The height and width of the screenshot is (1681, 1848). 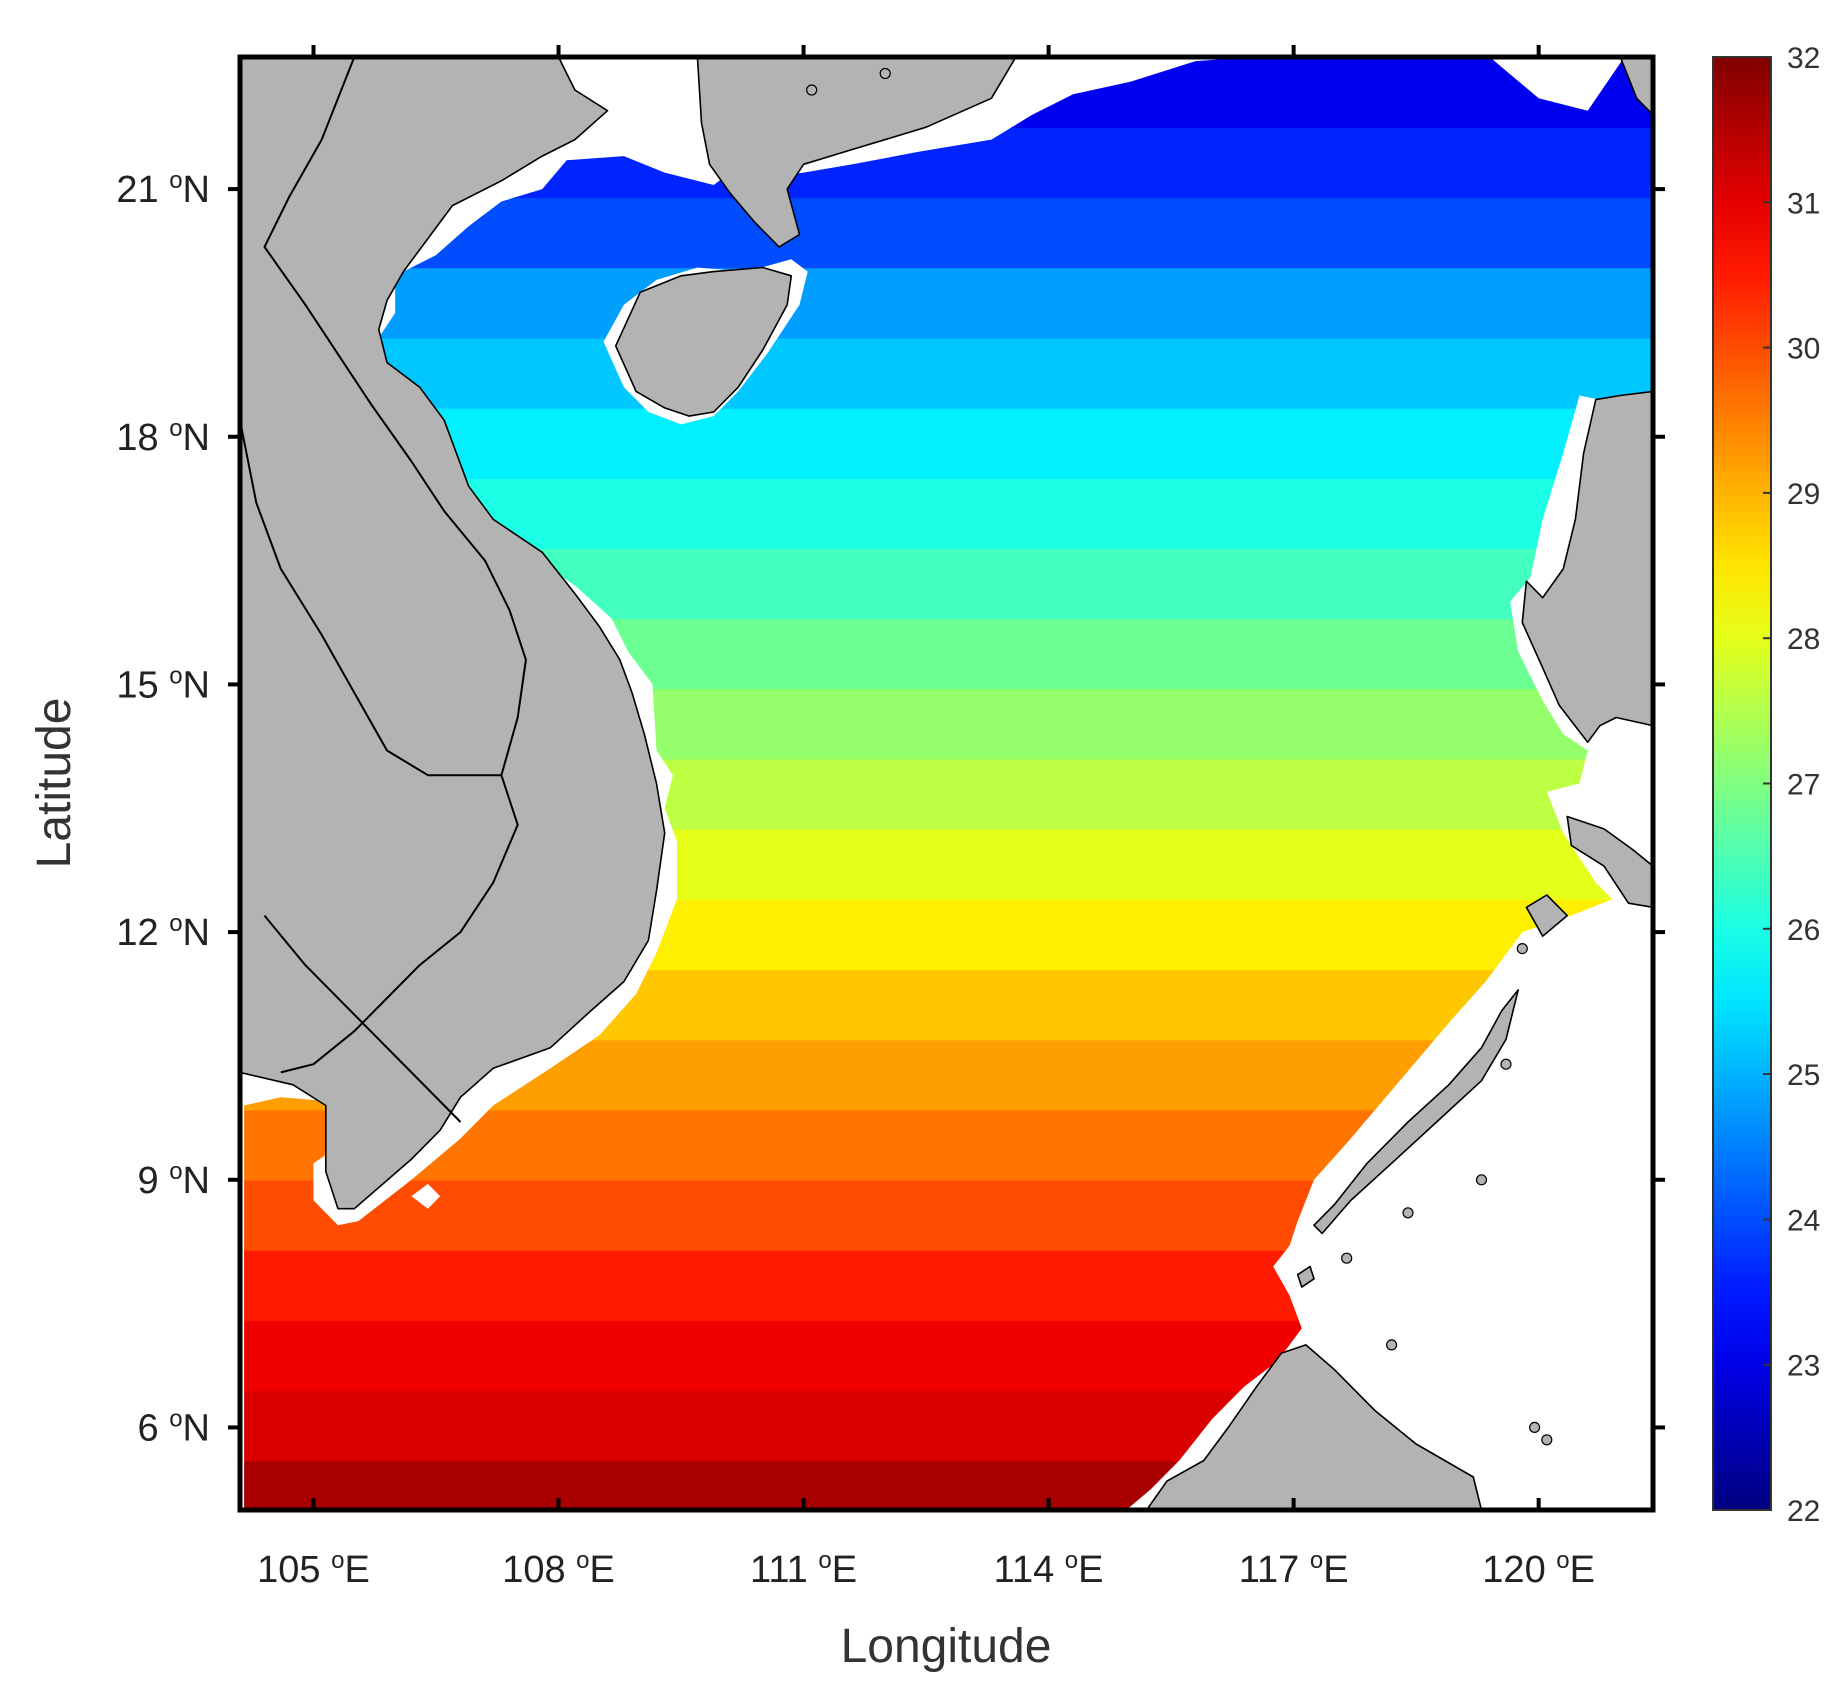 What do you see at coordinates (1803, 349) in the screenshot?
I see `colorbar-tick-label-8: 30` at bounding box center [1803, 349].